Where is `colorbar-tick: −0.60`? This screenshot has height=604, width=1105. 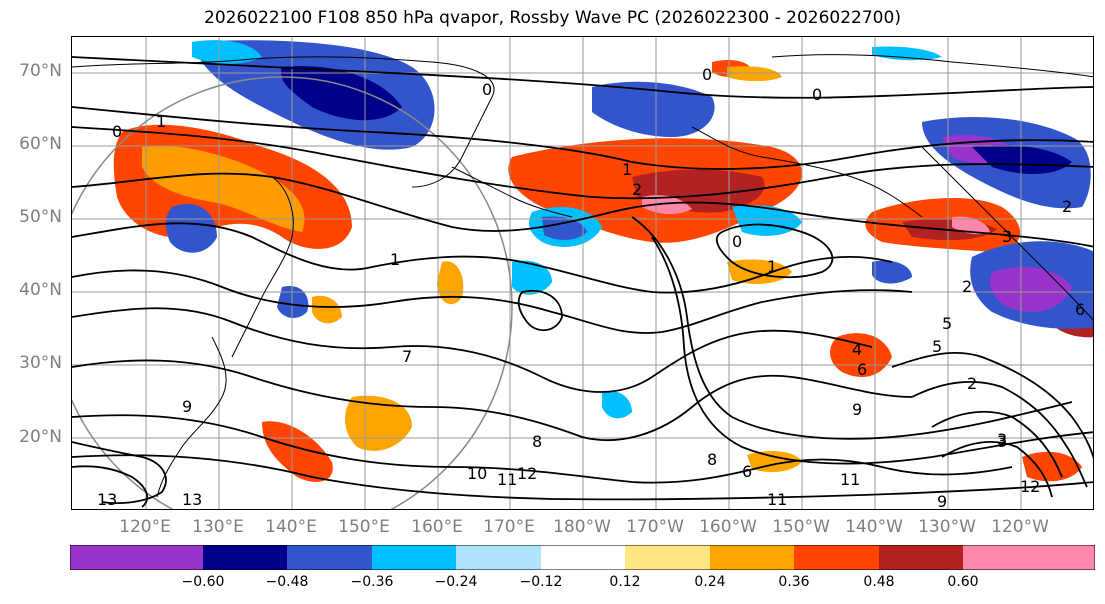
colorbar-tick: −0.60 is located at coordinates (203, 582).